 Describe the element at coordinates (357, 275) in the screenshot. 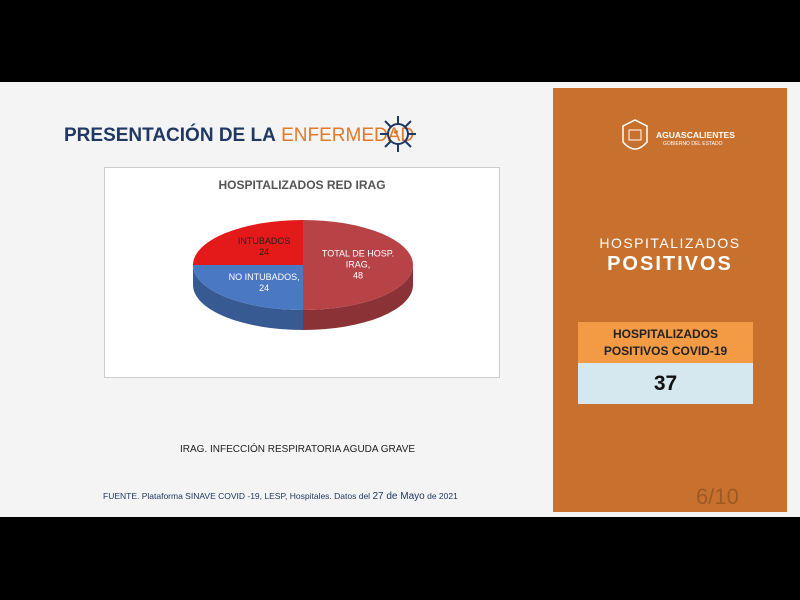

I see `slice-value: 48` at that location.